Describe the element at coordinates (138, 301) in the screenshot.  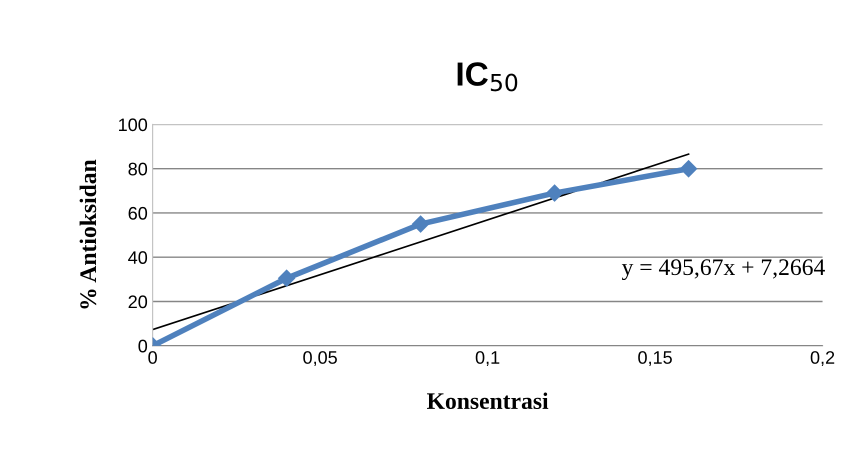
I see `y-tick-label: 20` at that location.